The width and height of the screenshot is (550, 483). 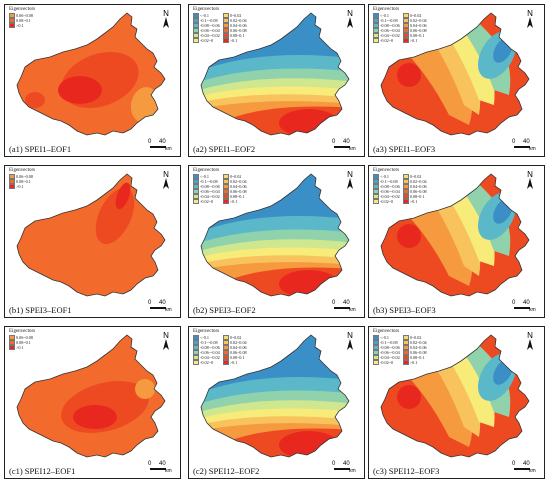 I want to click on province-outline, so click(x=455, y=396).